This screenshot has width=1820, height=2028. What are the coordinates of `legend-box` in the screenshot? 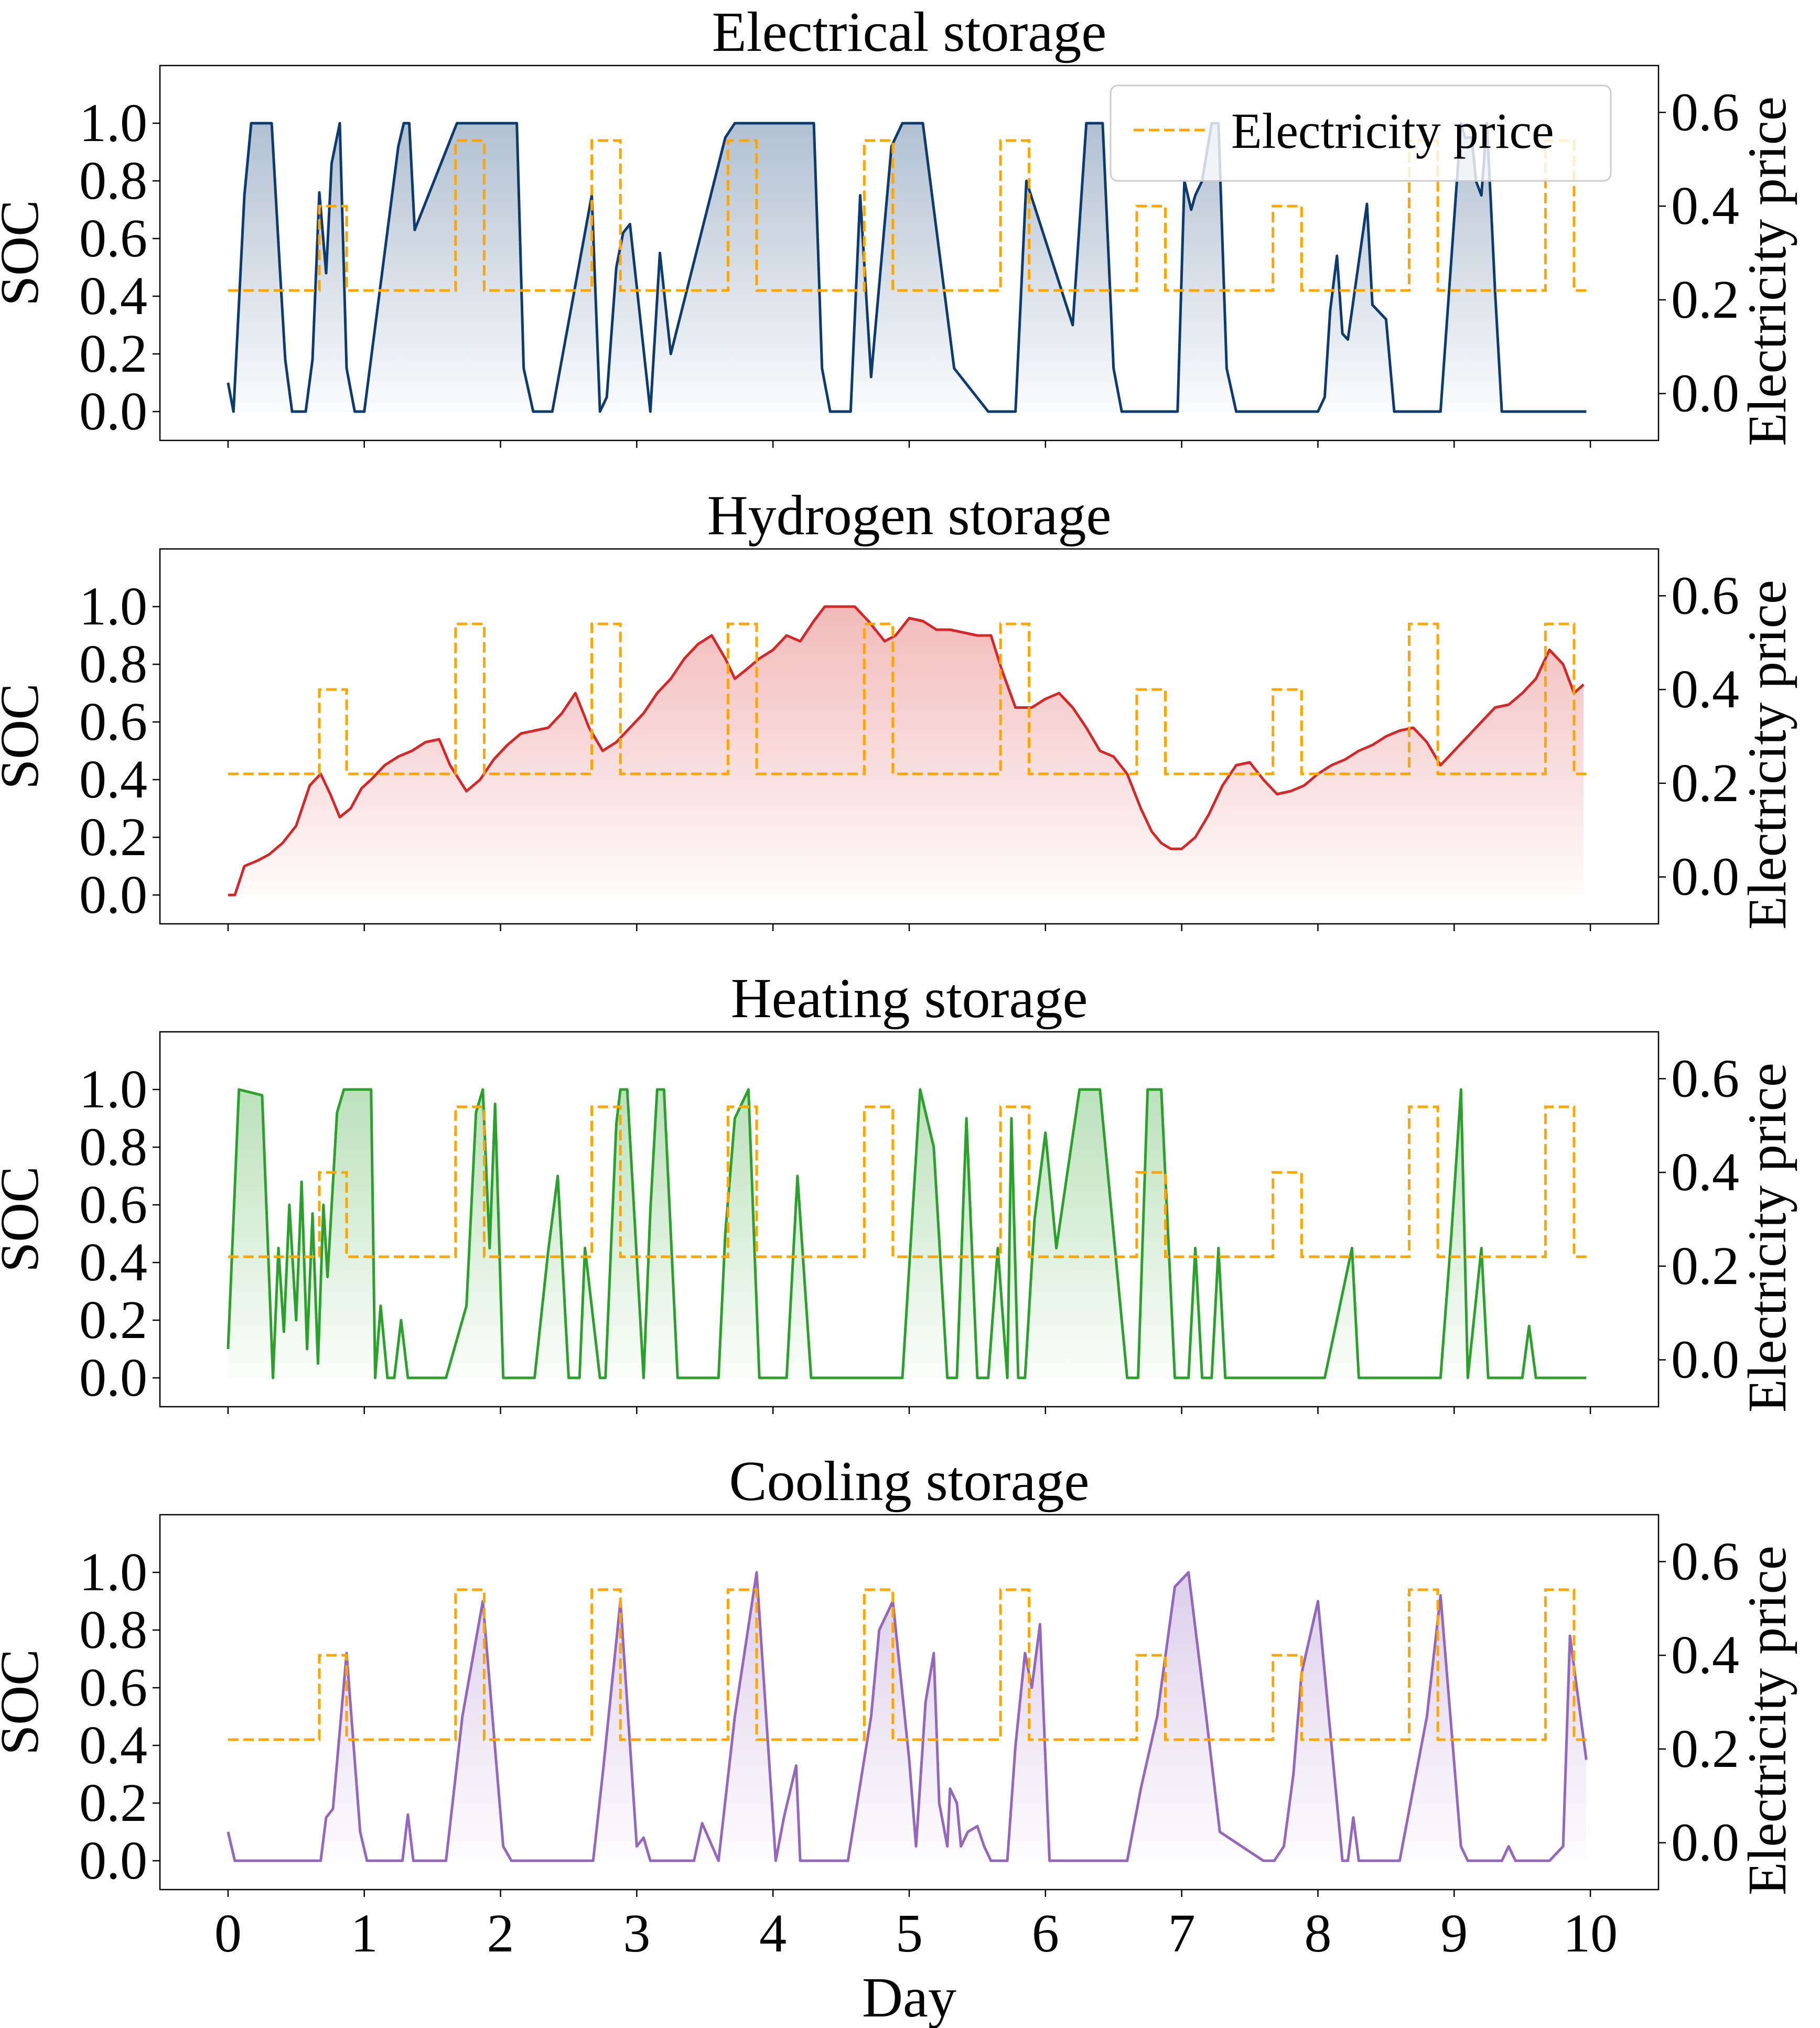 It's located at (1361, 133).